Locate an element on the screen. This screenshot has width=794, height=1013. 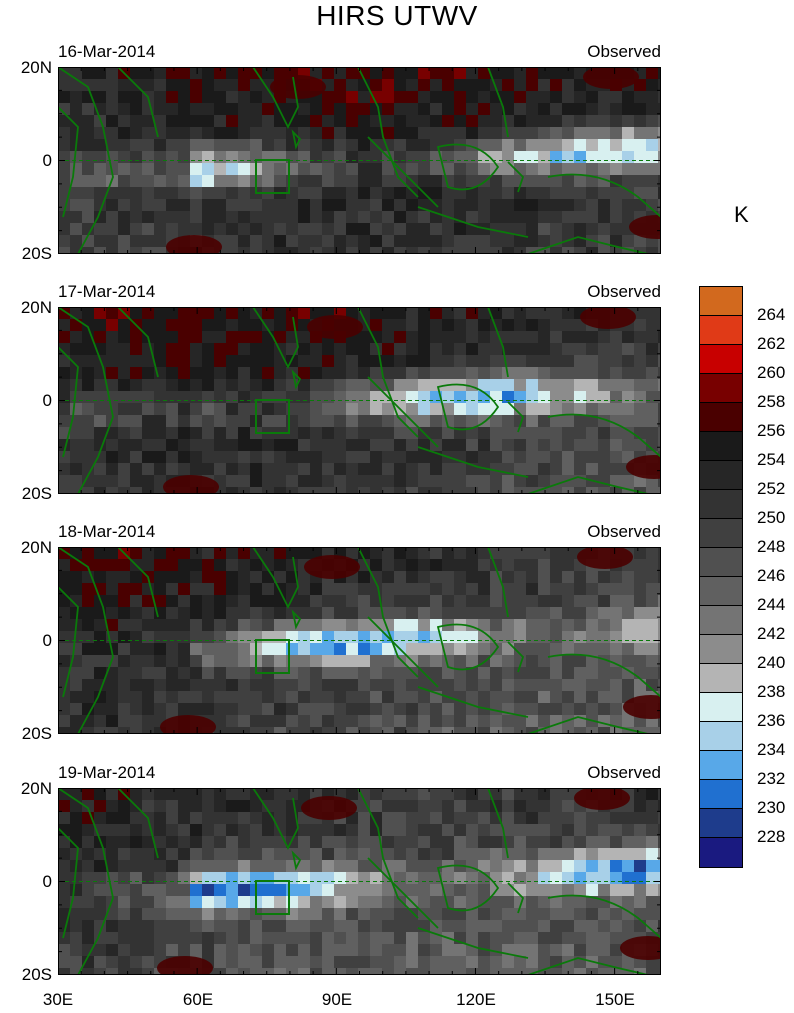
dry-patch is located at coordinates (185, 965).